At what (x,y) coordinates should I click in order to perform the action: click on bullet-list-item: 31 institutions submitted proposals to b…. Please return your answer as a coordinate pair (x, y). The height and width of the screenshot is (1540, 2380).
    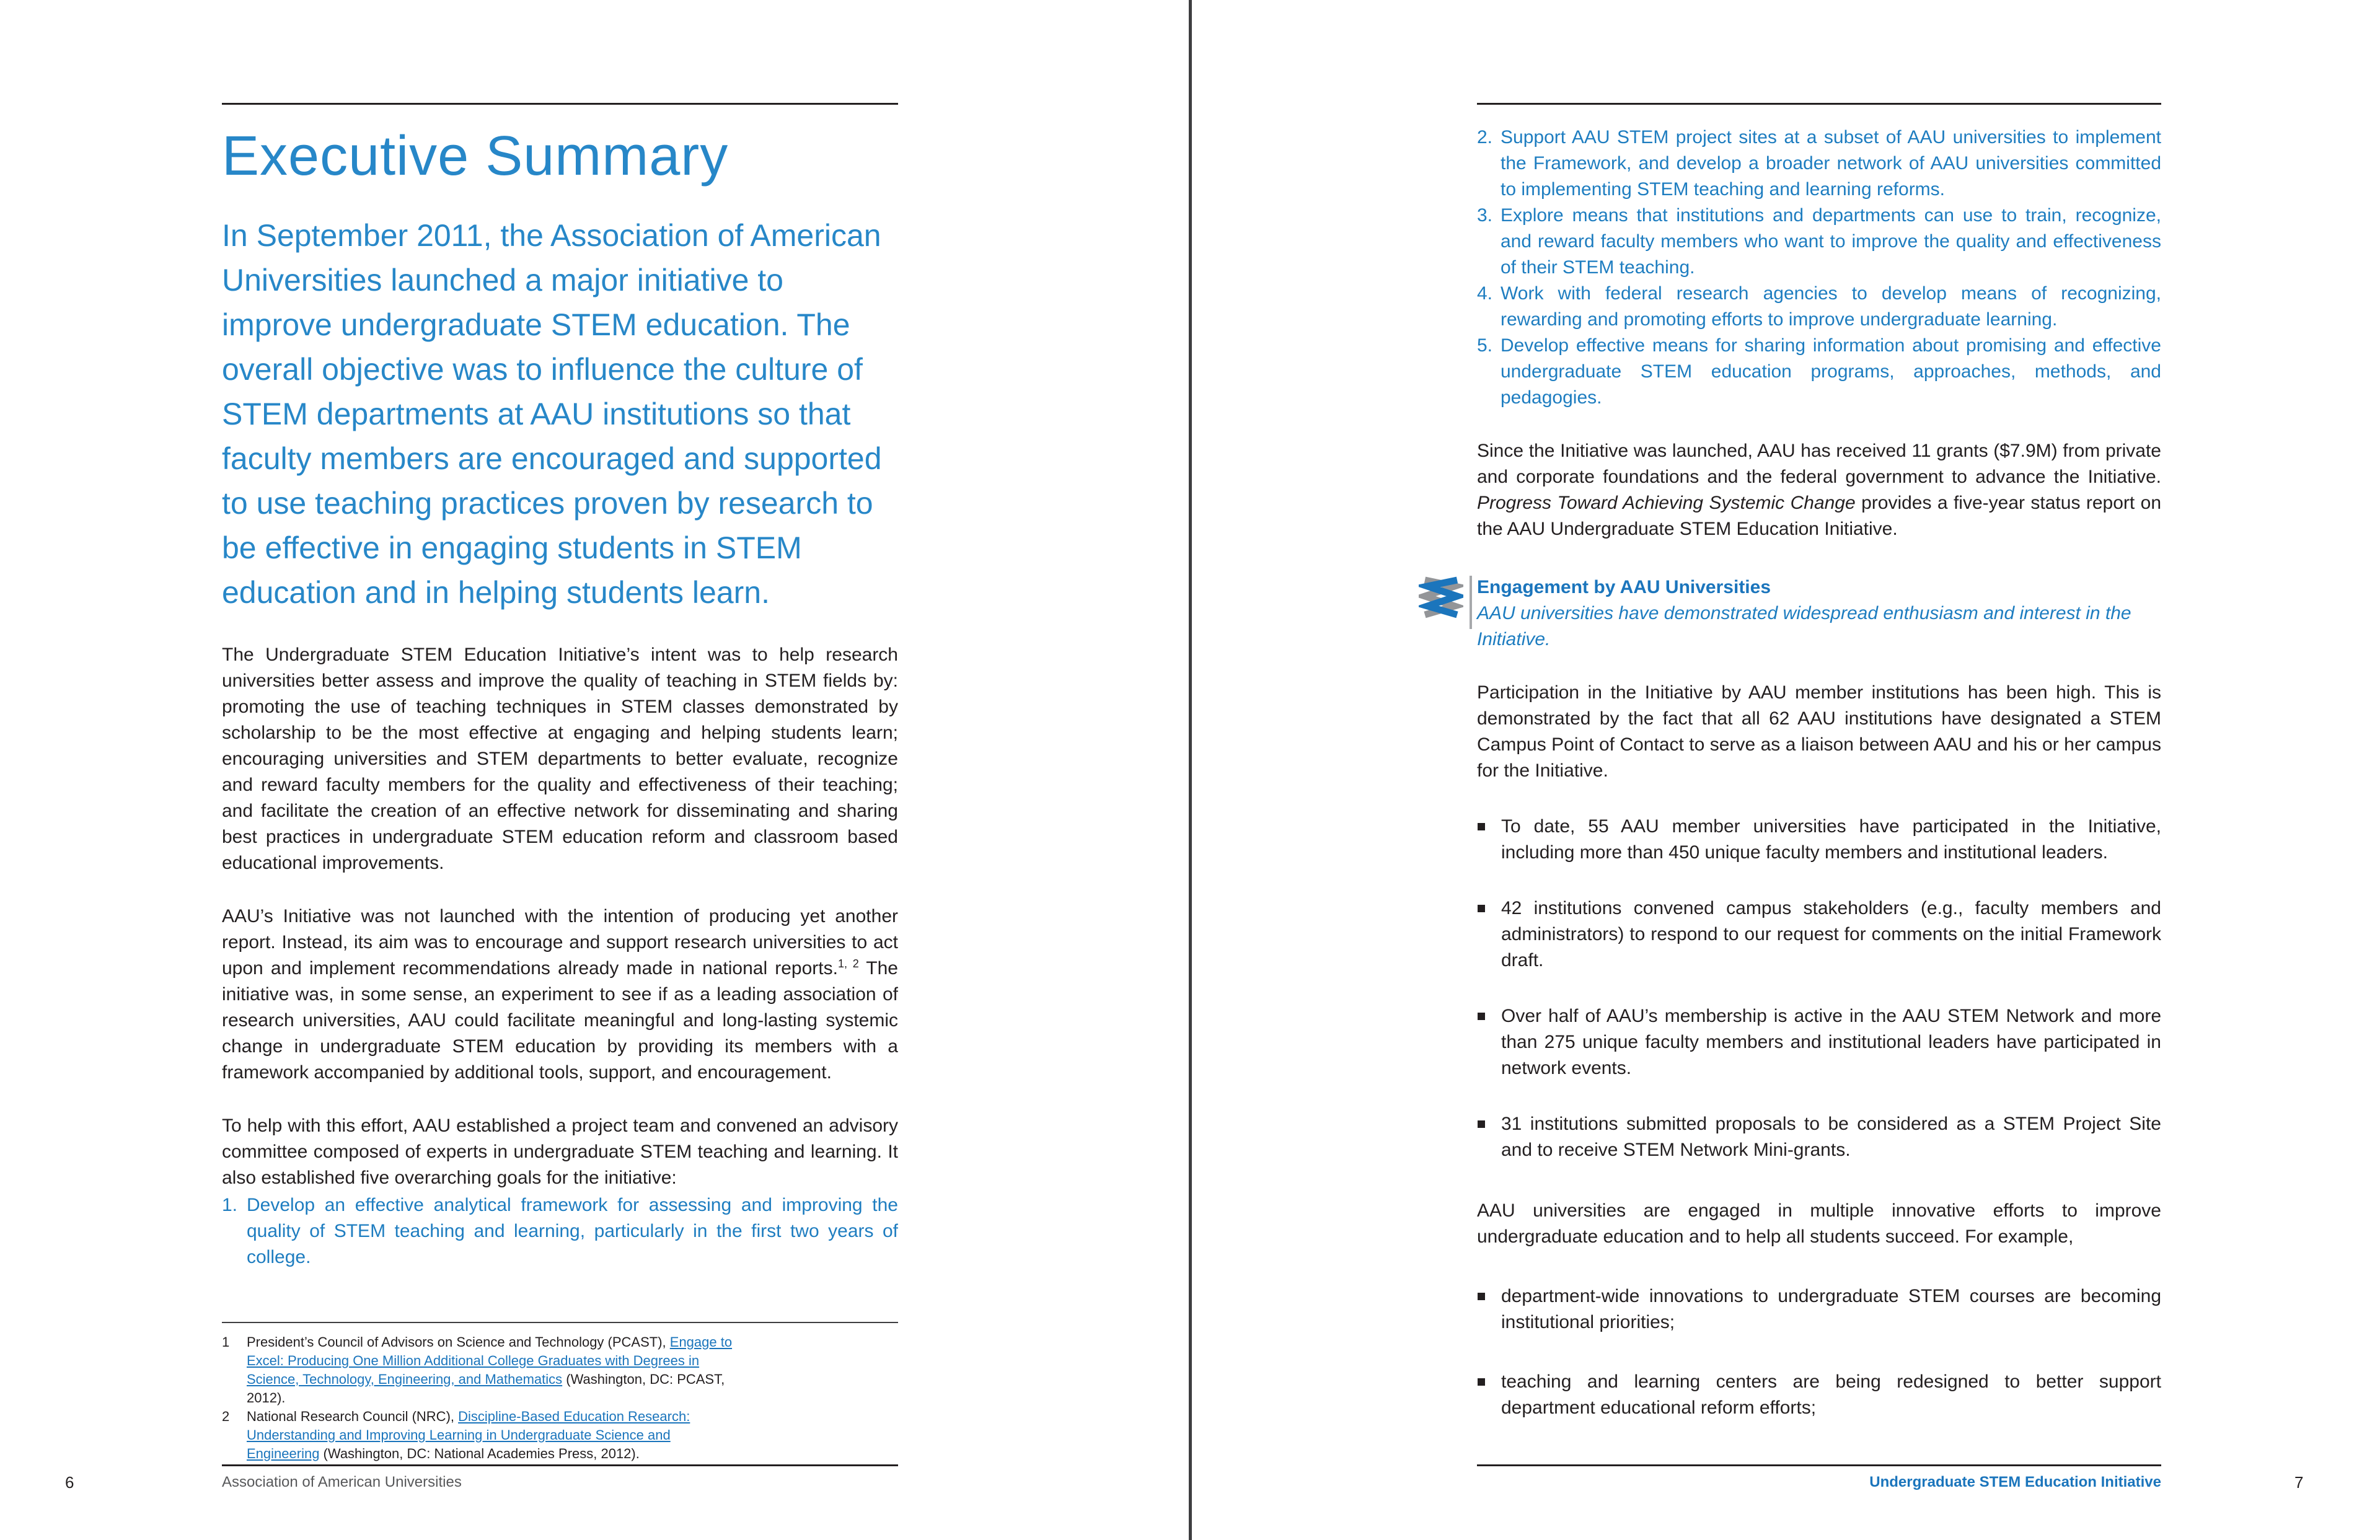
    Looking at the image, I should click on (1819, 1137).